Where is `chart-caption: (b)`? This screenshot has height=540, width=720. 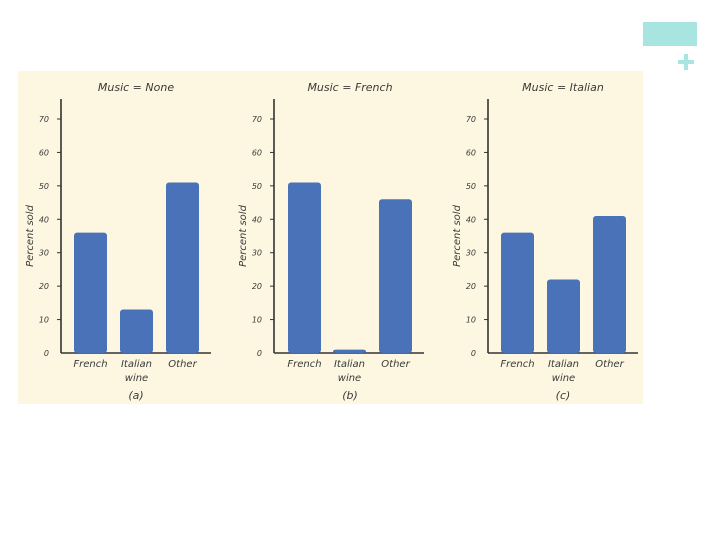
chart-caption: (b) is located at coordinates (350, 395).